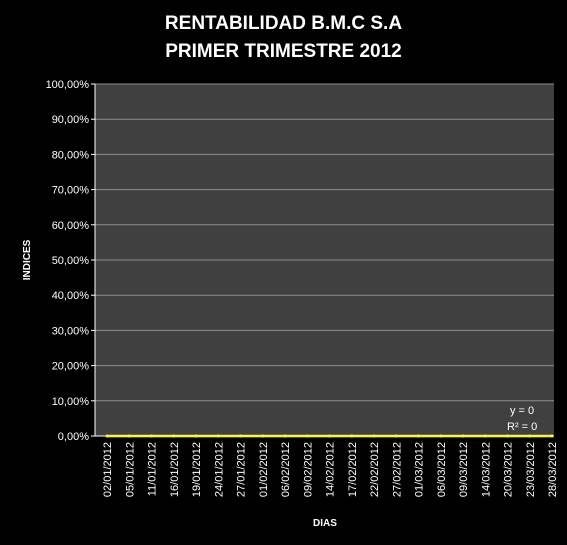  I want to click on chart-title-line-1: RENTABILIDAD B.M.C S.A, so click(283, 23).